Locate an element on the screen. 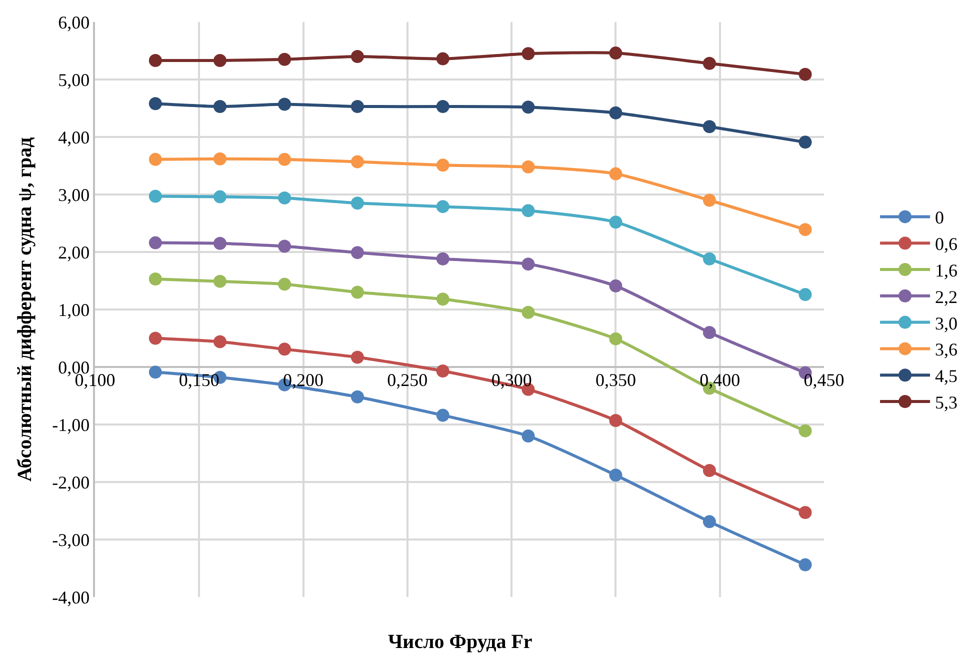 This screenshot has width=975, height=657. legend-label: 0 is located at coordinates (939, 218).